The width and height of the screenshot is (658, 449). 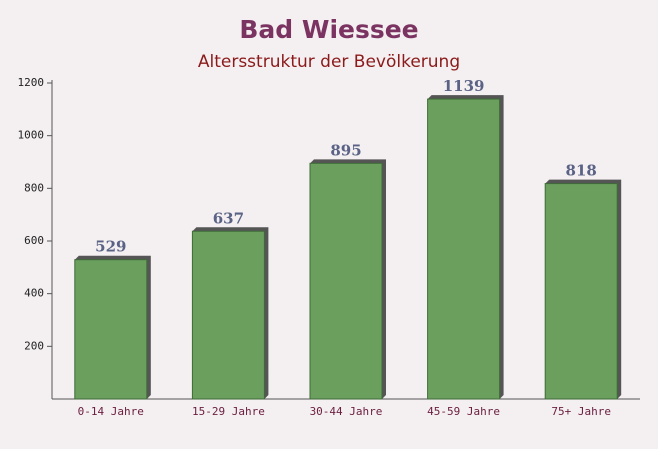 I want to click on y-tick-label: 600, so click(x=34, y=240).